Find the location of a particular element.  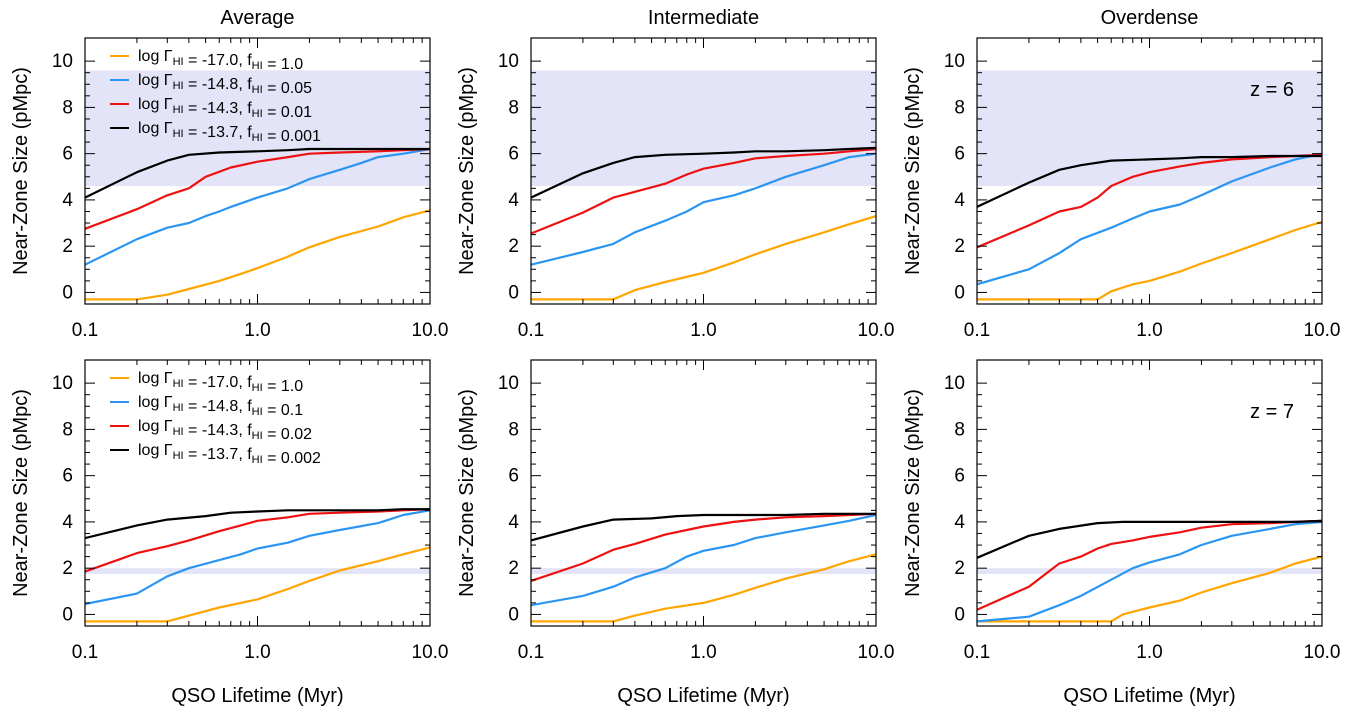

legend-text: = -17.0, f is located at coordinates (218, 382).